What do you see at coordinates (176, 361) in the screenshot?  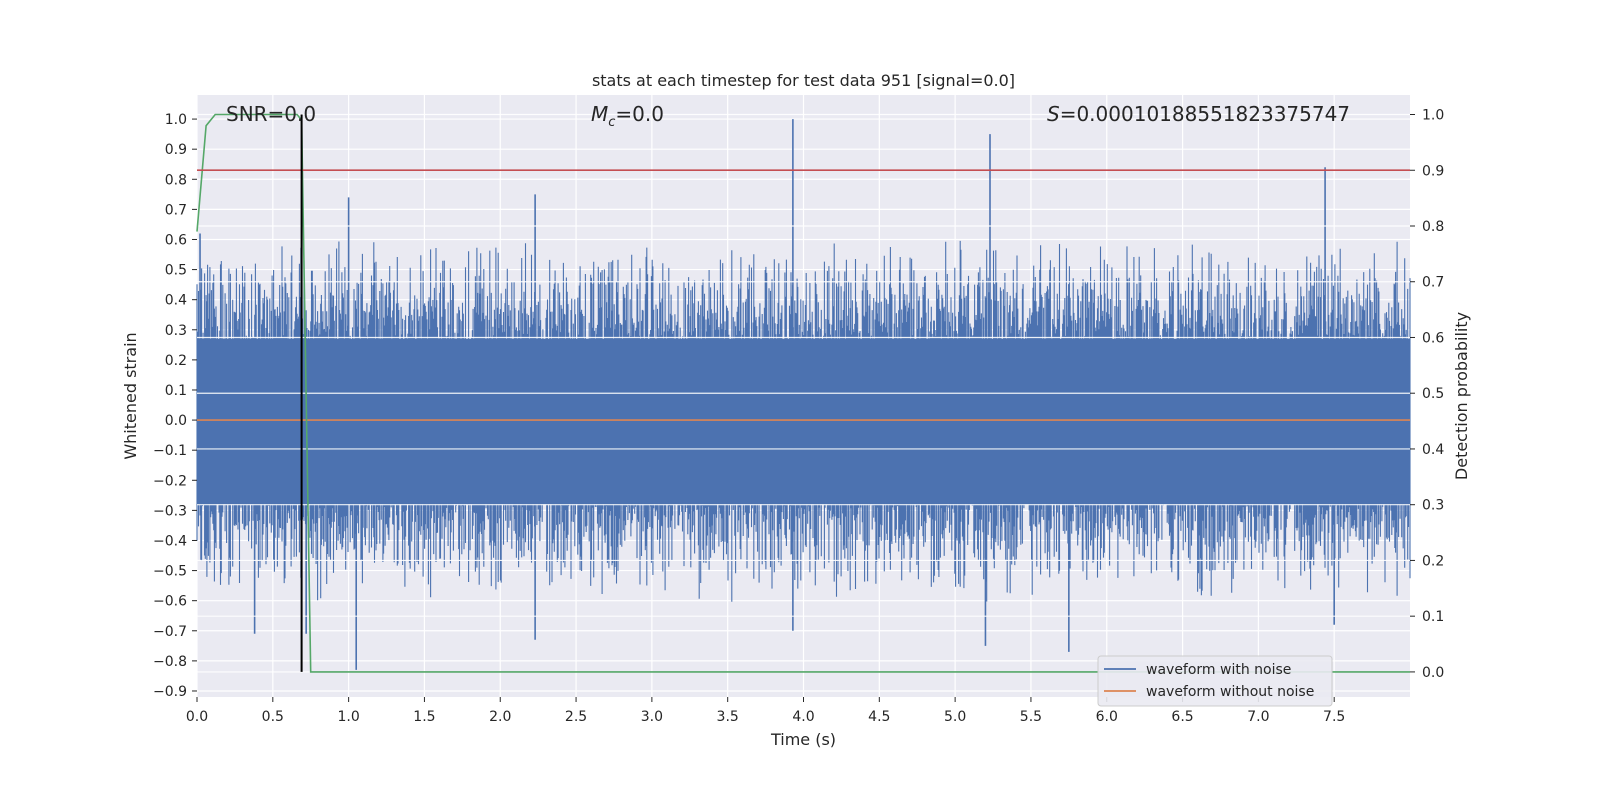 I see `y-left-tick-label: 0.2` at bounding box center [176, 361].